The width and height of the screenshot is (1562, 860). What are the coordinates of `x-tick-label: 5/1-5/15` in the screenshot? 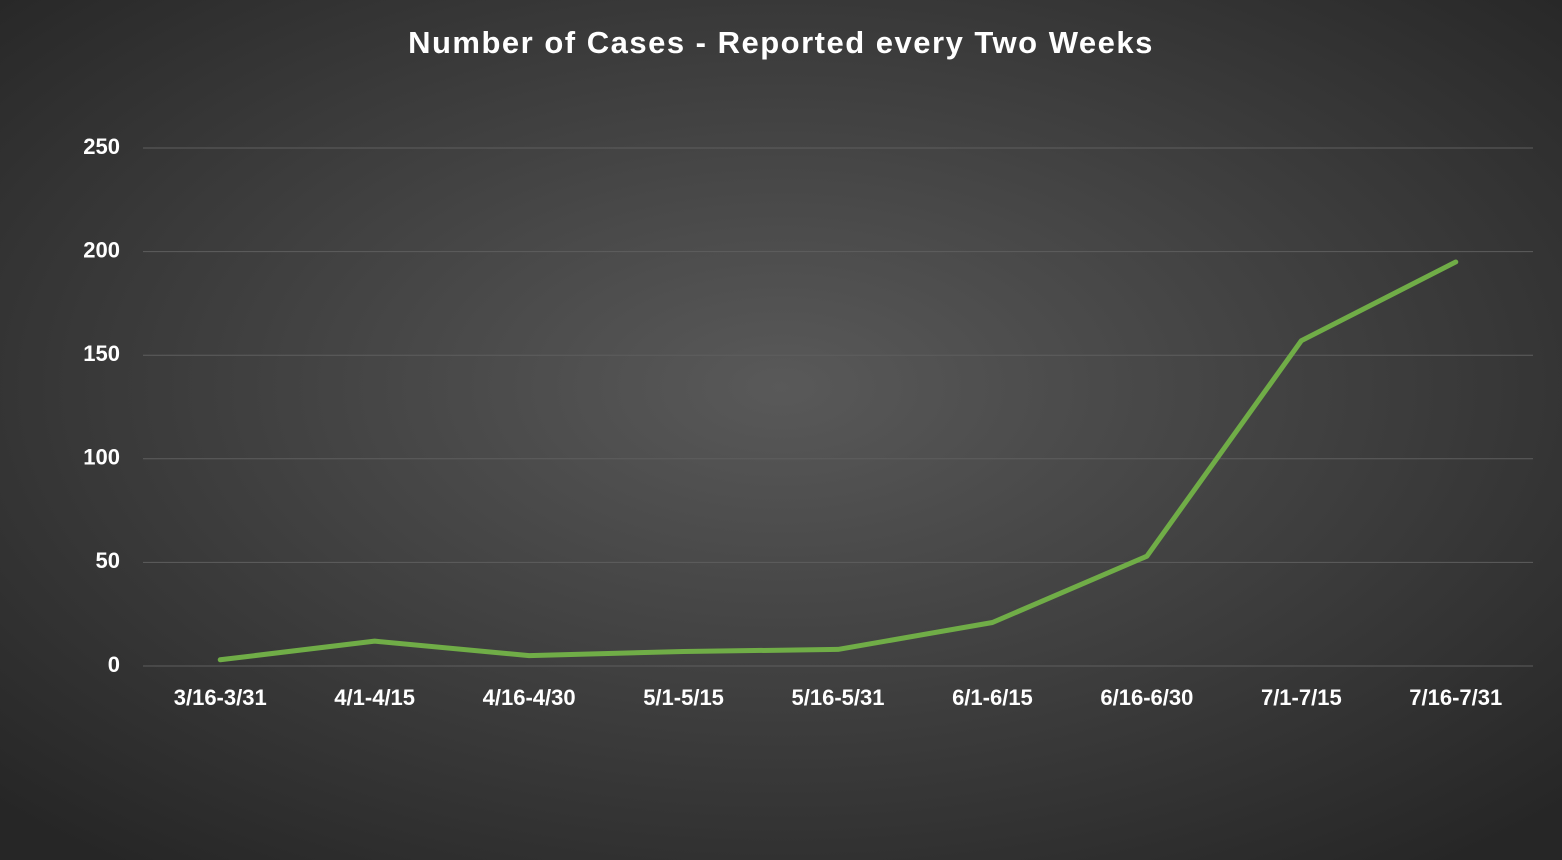 It's located at (683, 697).